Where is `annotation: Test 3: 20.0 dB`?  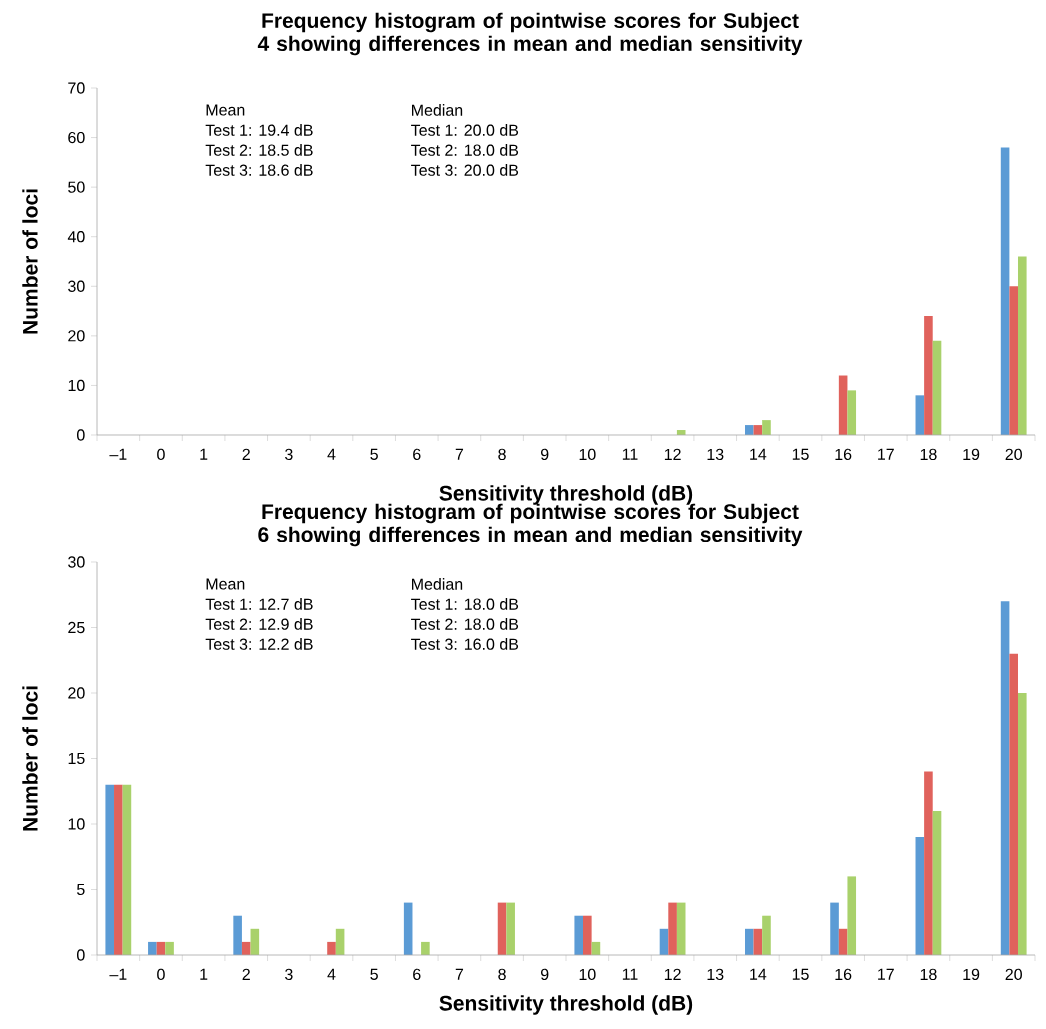 annotation: Test 3: 20.0 dB is located at coordinates (465, 170).